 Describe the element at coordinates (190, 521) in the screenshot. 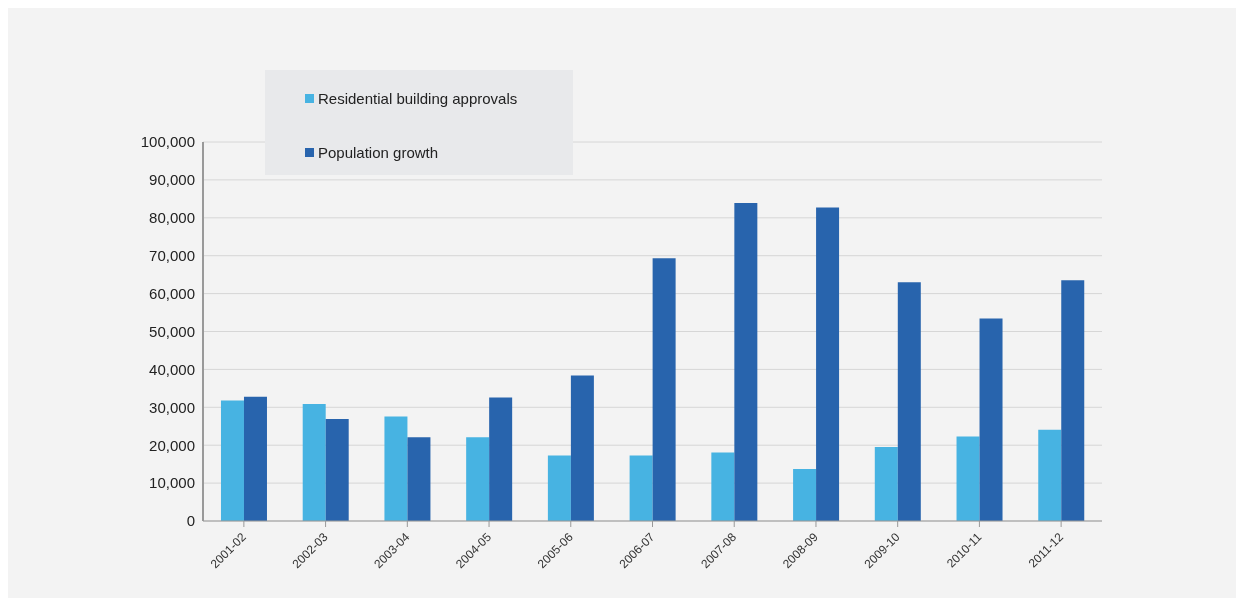

I see `y-tick-label: 0` at that location.